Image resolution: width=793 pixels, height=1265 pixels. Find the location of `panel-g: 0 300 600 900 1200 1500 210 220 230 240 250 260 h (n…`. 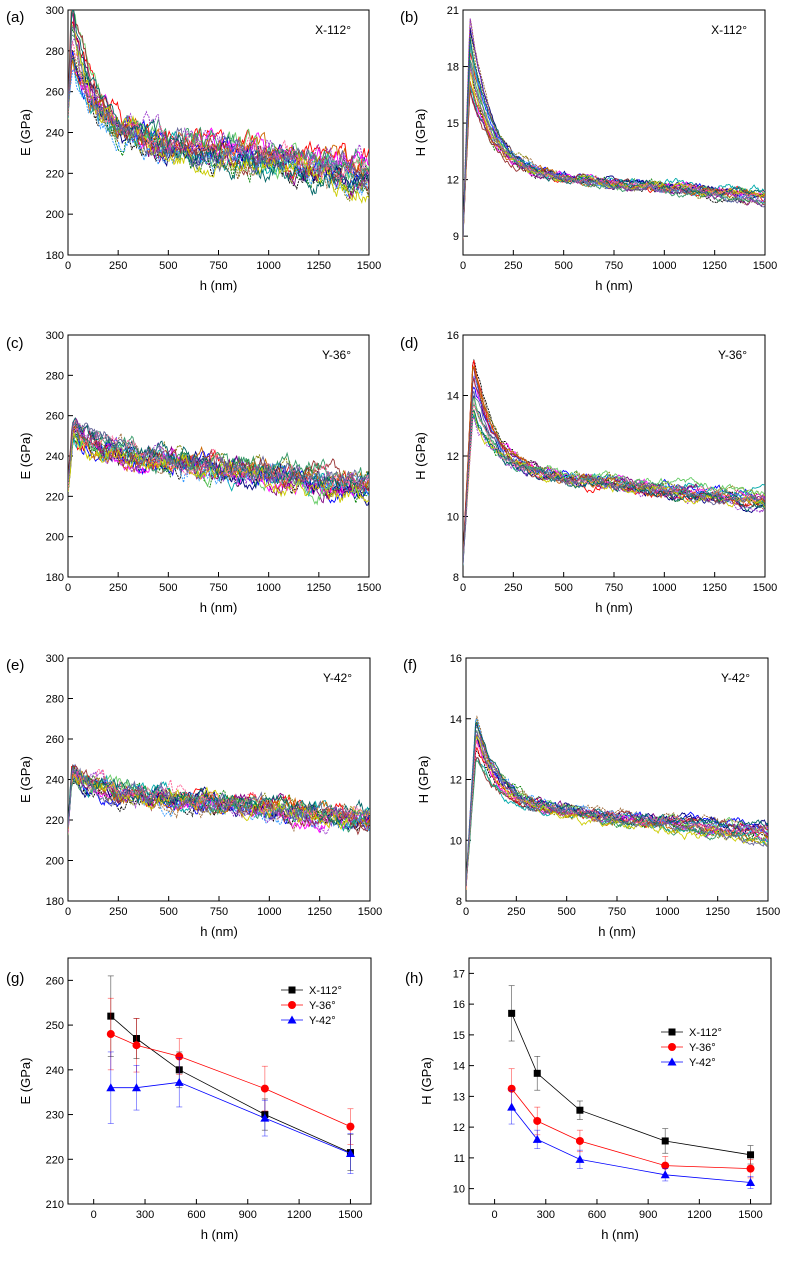

panel-g: 0 300 600 900 1200 1500 210 220 230 240 250 260 h (n… is located at coordinates (189, 1099).